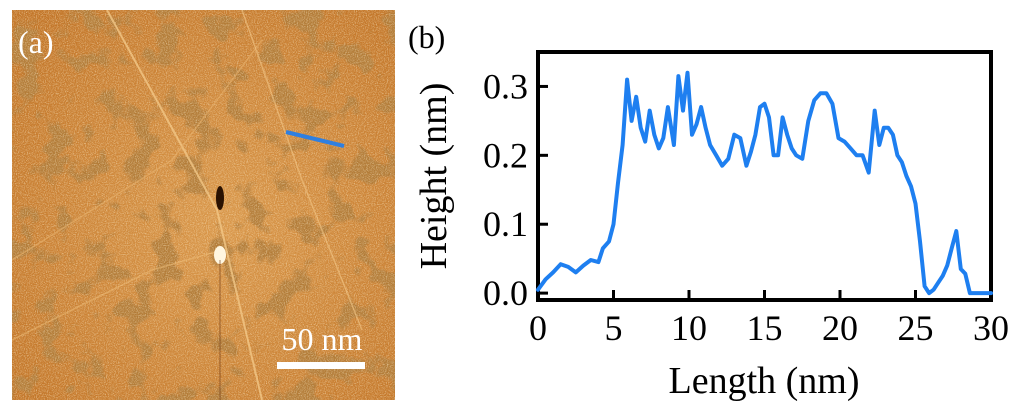 The height and width of the screenshot is (415, 1021). Describe the element at coordinates (991, 328) in the screenshot. I see `x-tick-label: 30` at that location.